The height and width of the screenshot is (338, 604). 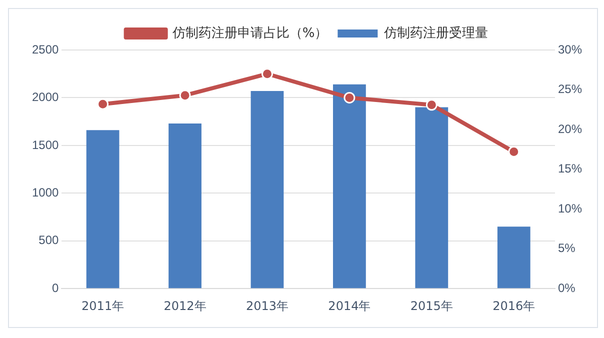 I want to click on y-tick-label: 1500, so click(x=46, y=145).